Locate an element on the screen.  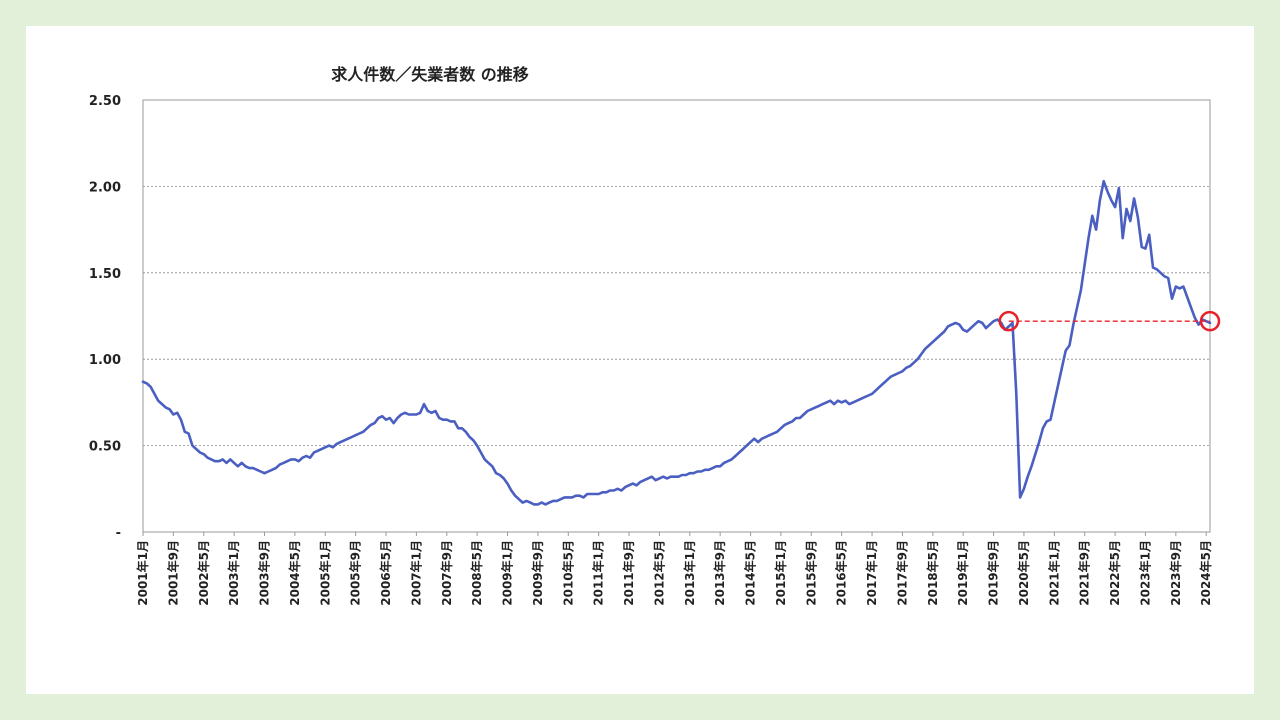
y-tick-label: 2.50 is located at coordinates (105, 101).